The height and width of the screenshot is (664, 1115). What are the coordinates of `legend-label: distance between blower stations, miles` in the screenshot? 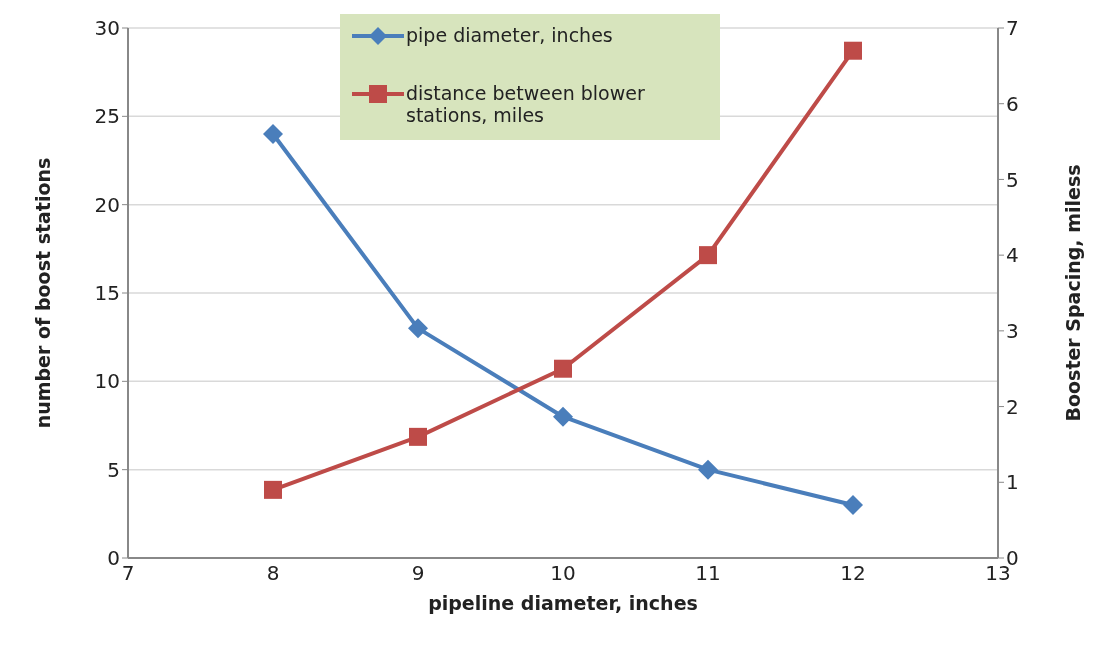 It's located at (526, 104).